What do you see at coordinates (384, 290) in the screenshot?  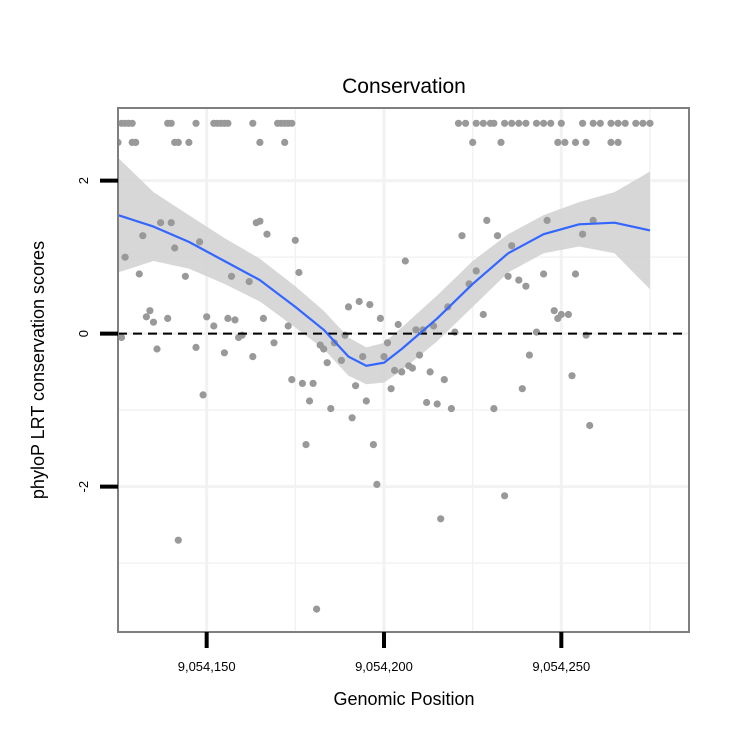 I see `loess-smooth-line` at bounding box center [384, 290].